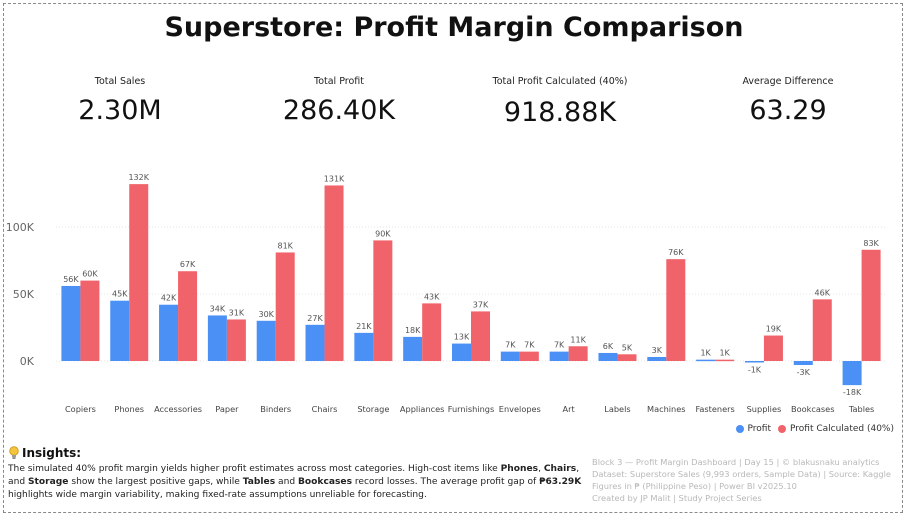 The image size is (908, 518). What do you see at coordinates (462, 337) in the screenshot?
I see `data-label-profit: 13K` at bounding box center [462, 337].